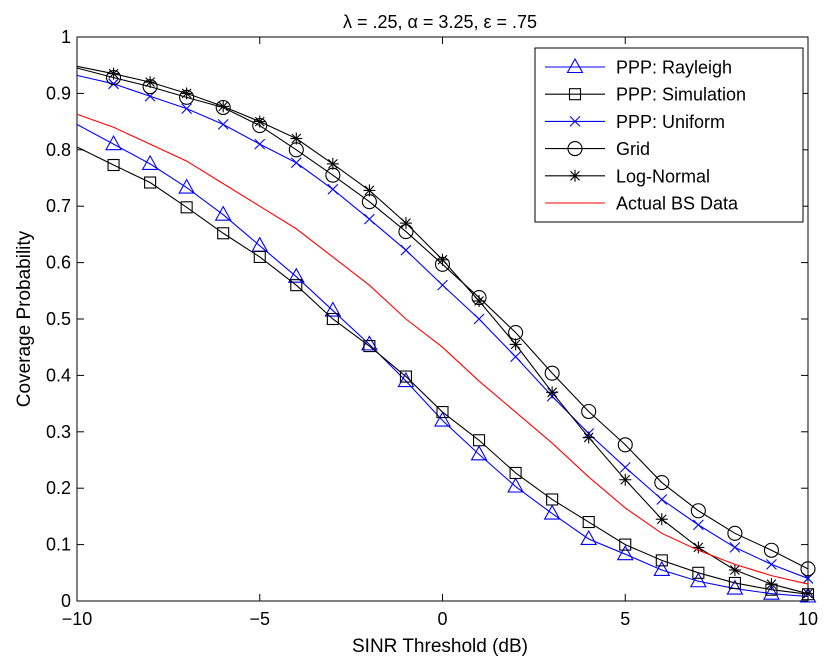 The width and height of the screenshot is (830, 662). Describe the element at coordinates (674, 68) in the screenshot. I see `legend-label: PPP: Rayleigh` at that location.